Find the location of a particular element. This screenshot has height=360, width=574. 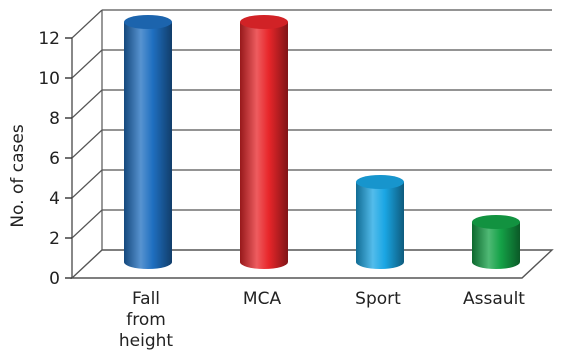

category-label: Sport is located at coordinates (378, 299).